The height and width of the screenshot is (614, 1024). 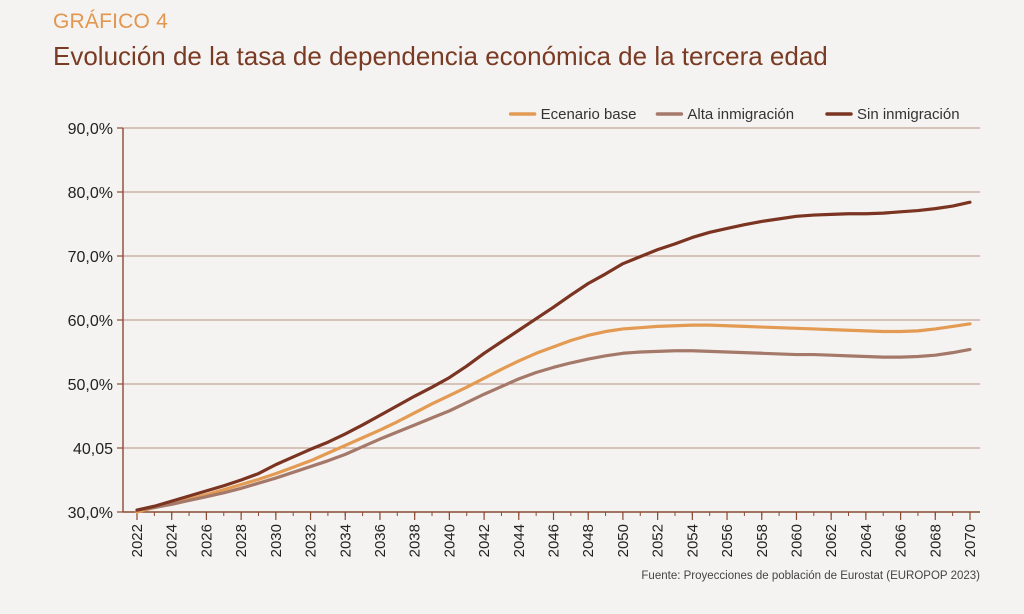 I want to click on y-tick-label: 80,0%, so click(x=90, y=193).